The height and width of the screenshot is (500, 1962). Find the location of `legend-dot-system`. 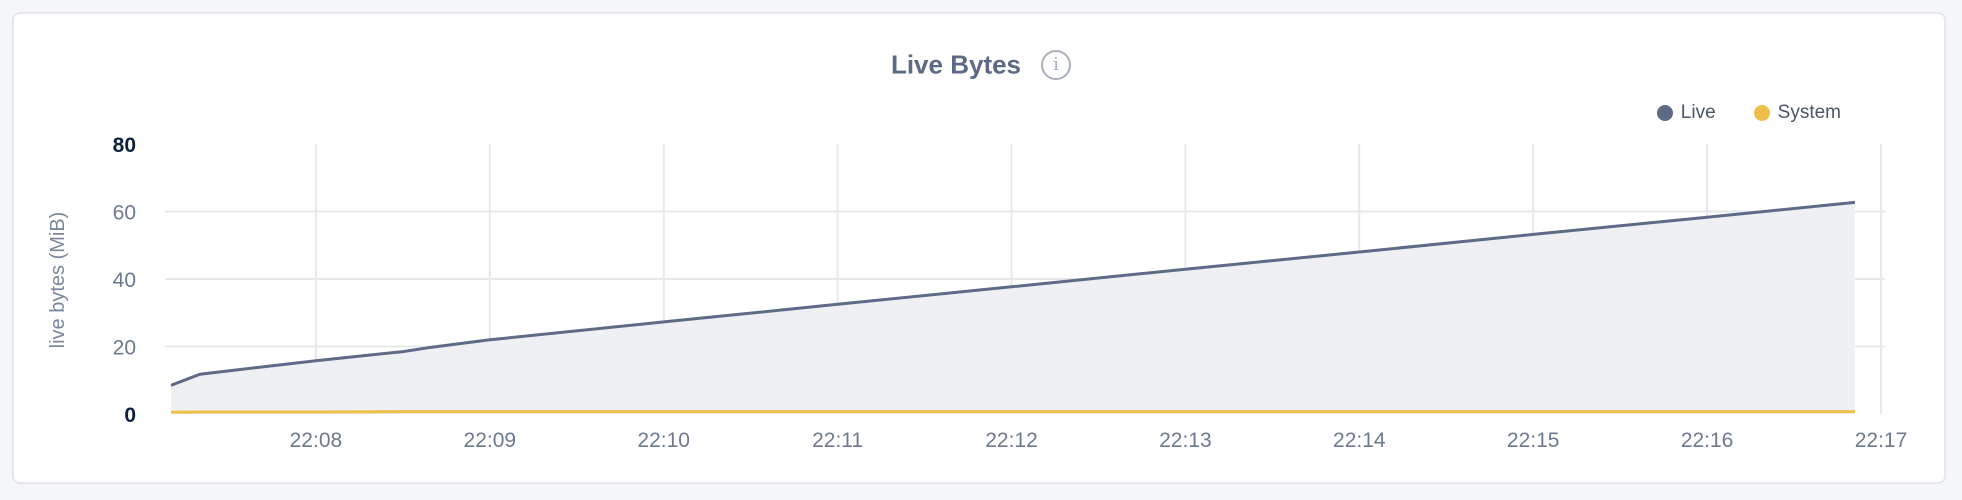

legend-dot-system is located at coordinates (1761, 113).